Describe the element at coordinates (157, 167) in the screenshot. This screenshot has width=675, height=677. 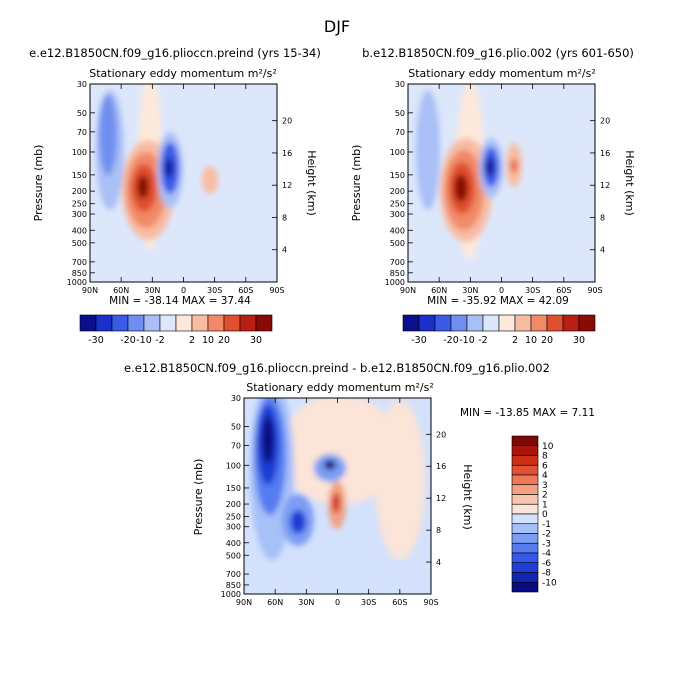
I see `panel-a-blobs` at that location.